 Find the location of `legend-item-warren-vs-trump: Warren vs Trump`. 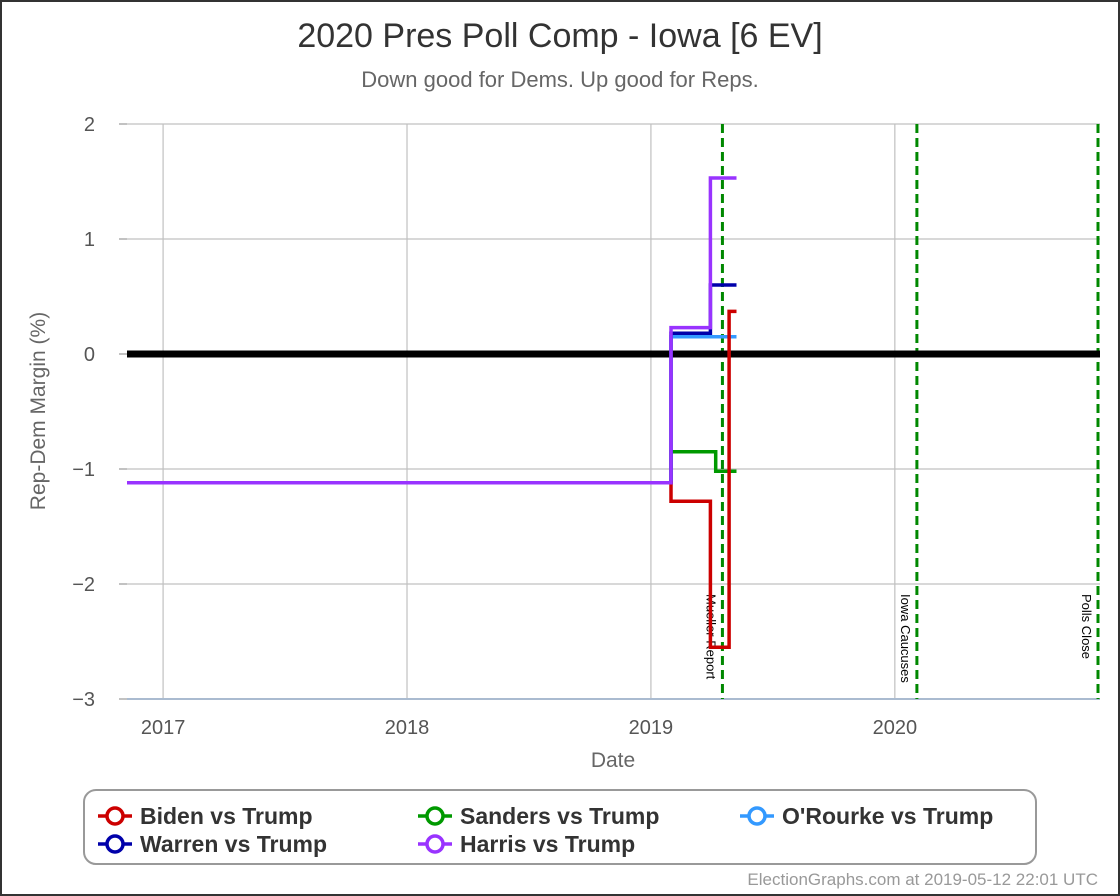

legend-item-warren-vs-trump: Warren vs Trump is located at coordinates (212, 844).